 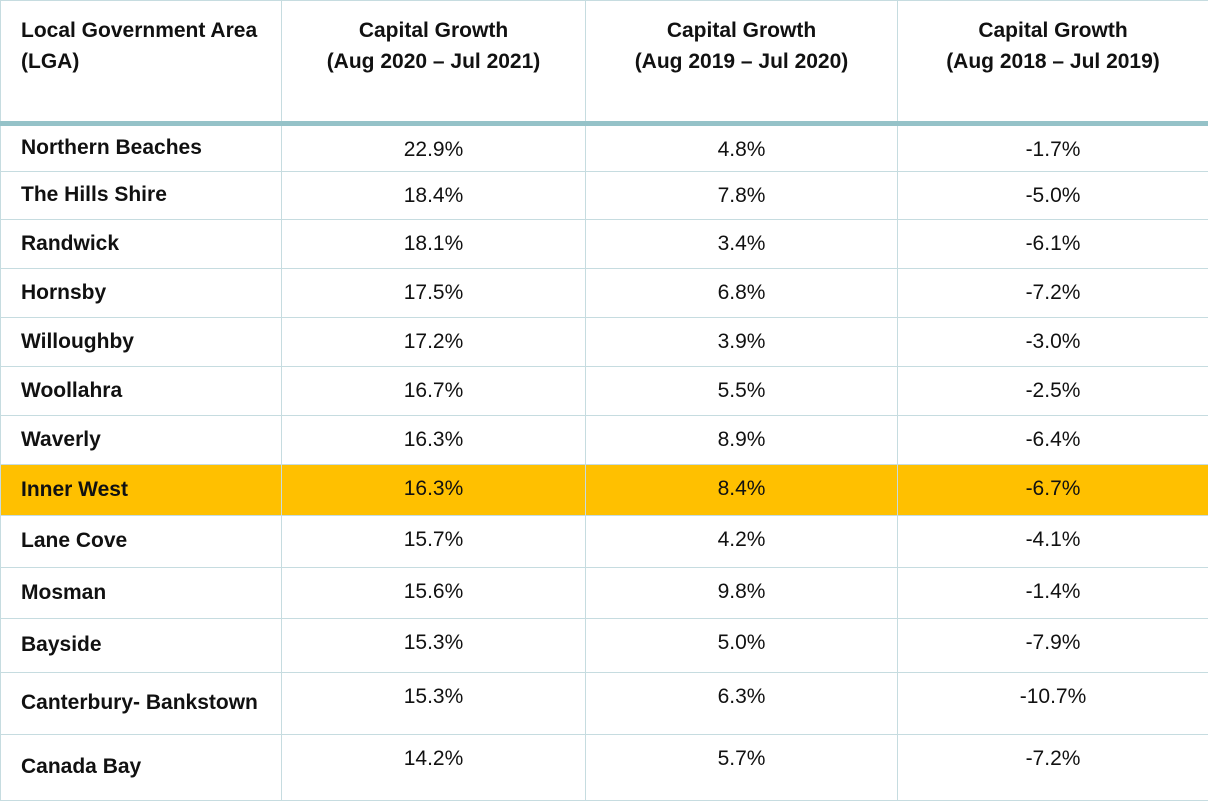 What do you see at coordinates (1052, 342) in the screenshot?
I see `growth-2018-2019-cell: -3.0%` at bounding box center [1052, 342].